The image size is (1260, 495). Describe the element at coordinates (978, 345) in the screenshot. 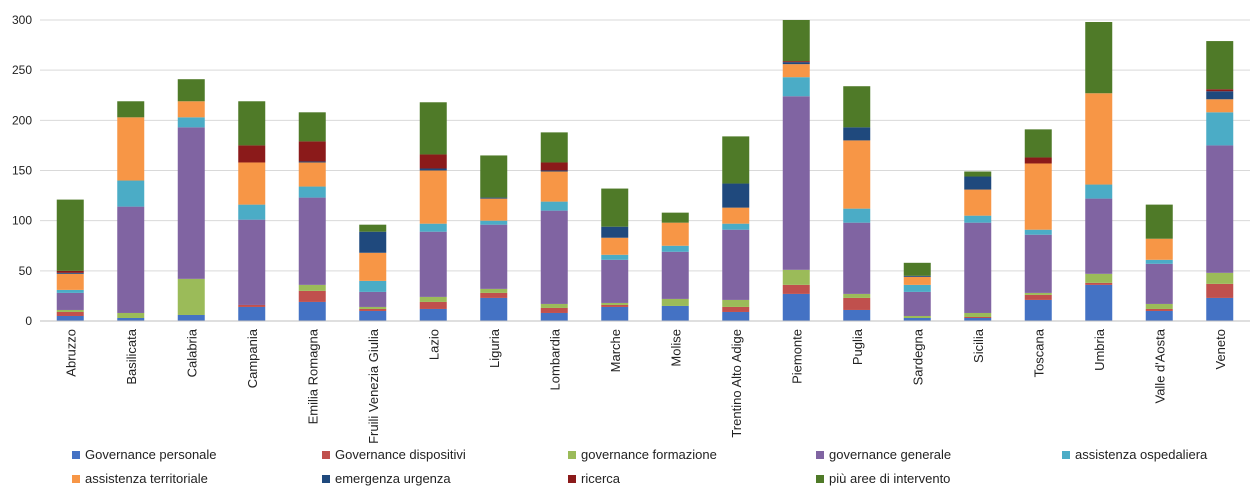

I see `x-tick-label: Sicilia` at that location.